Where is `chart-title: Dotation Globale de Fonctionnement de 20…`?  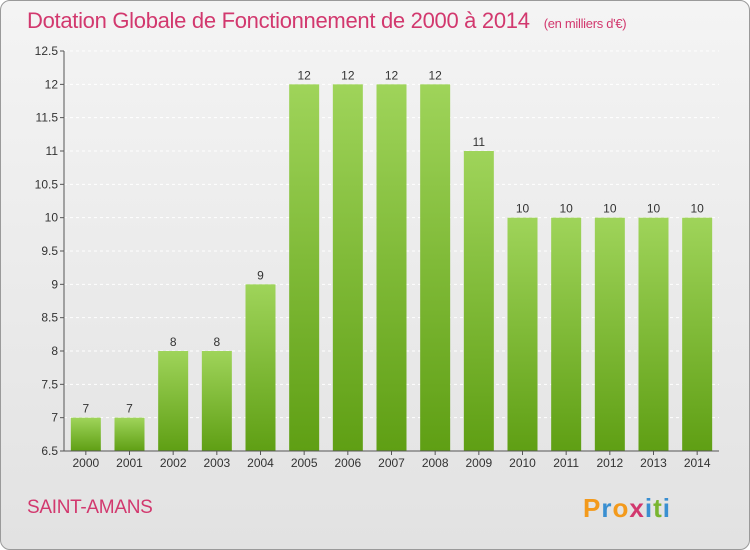 chart-title: Dotation Globale de Fonctionnement de 20… is located at coordinates (327, 21).